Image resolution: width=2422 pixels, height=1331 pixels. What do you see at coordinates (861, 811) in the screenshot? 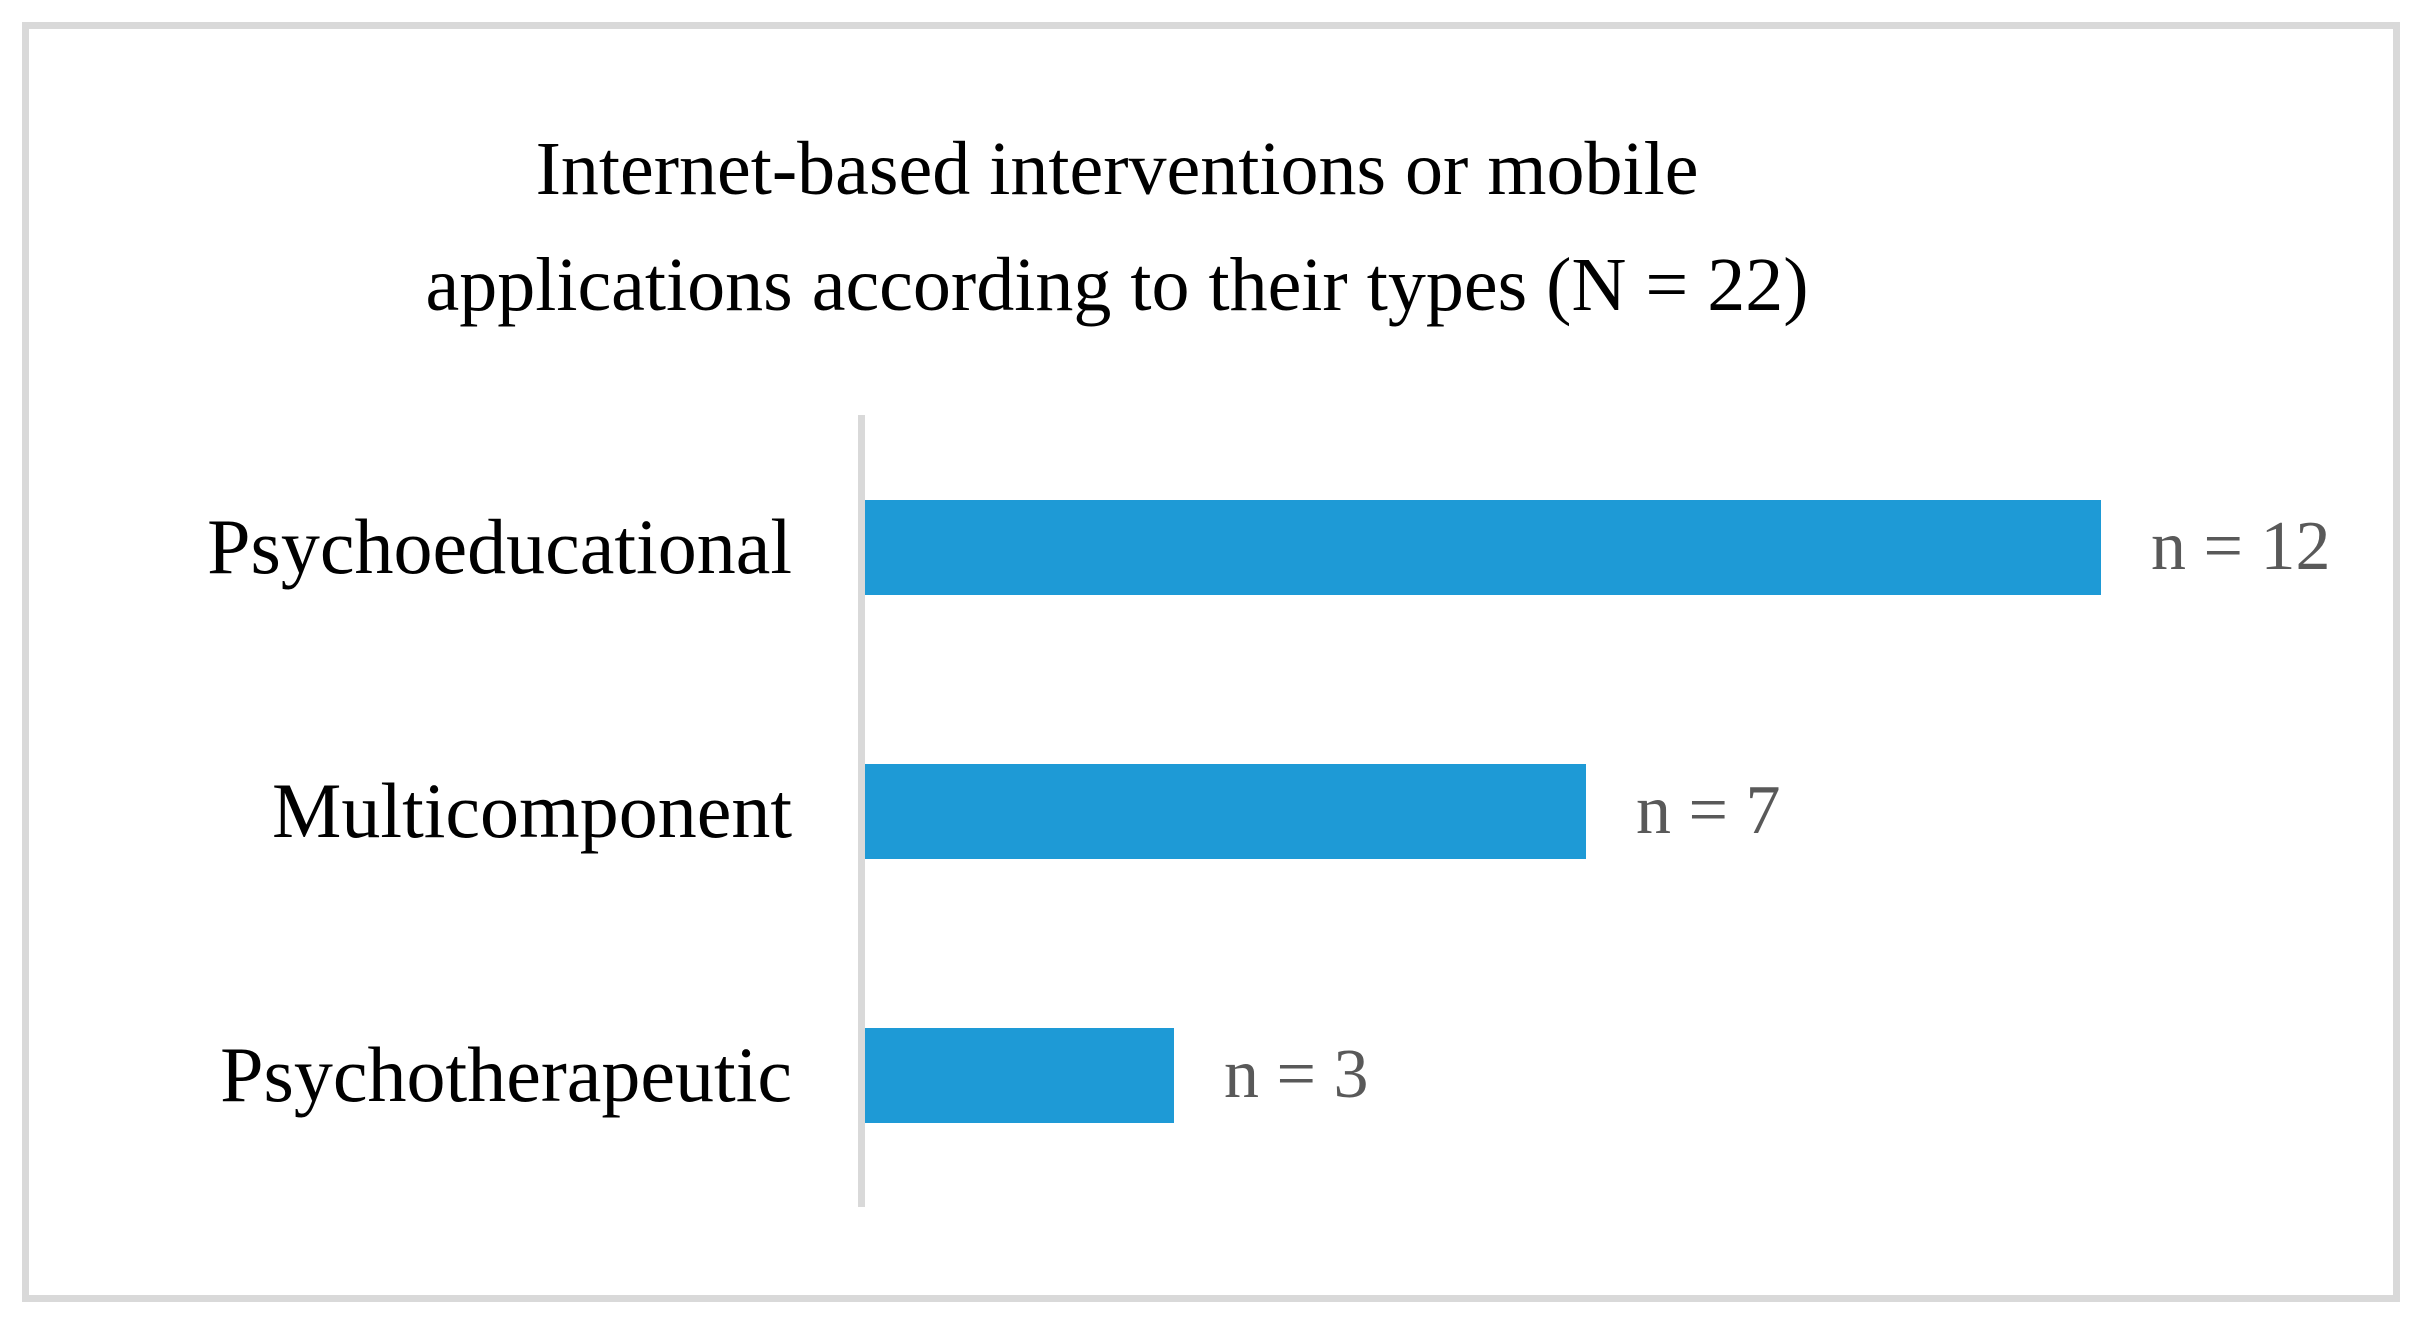
I see `category-axis-line` at bounding box center [861, 811].